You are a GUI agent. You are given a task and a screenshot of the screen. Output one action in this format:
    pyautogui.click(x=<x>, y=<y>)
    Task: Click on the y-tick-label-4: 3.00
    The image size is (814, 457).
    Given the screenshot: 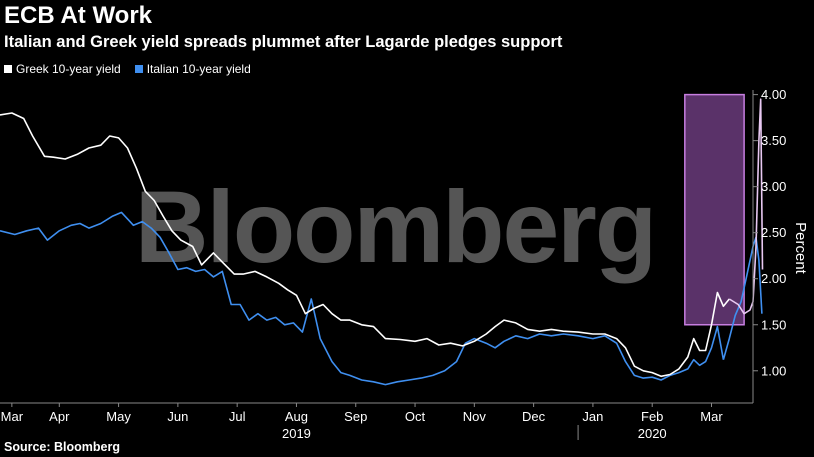 What is the action you would take?
    pyautogui.click(x=773, y=186)
    